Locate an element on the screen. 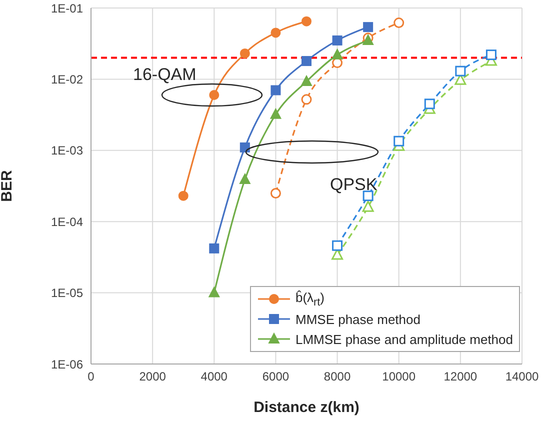 This screenshot has width=544, height=422. x-tick-label: 12000 is located at coordinates (461, 377).